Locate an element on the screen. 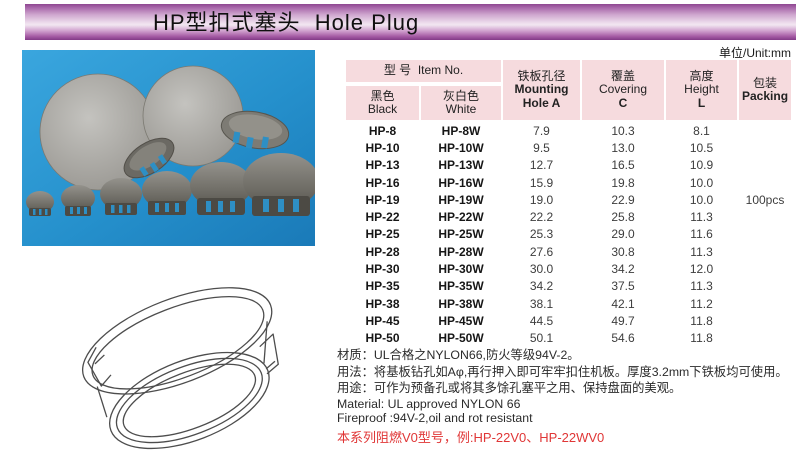  covering-value: 49.7 is located at coordinates (623, 320).